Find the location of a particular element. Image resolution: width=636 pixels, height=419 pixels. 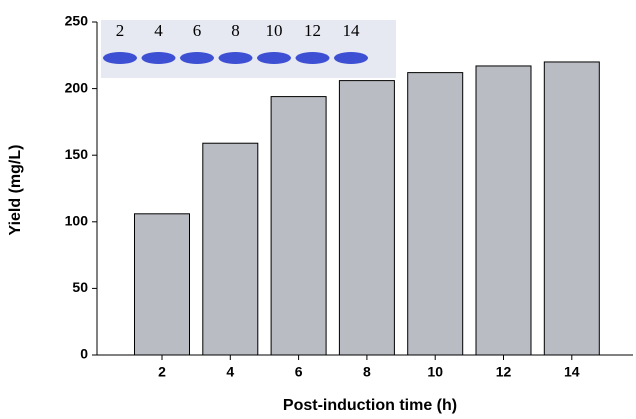

x-tick-label: 14 is located at coordinates (572, 372).